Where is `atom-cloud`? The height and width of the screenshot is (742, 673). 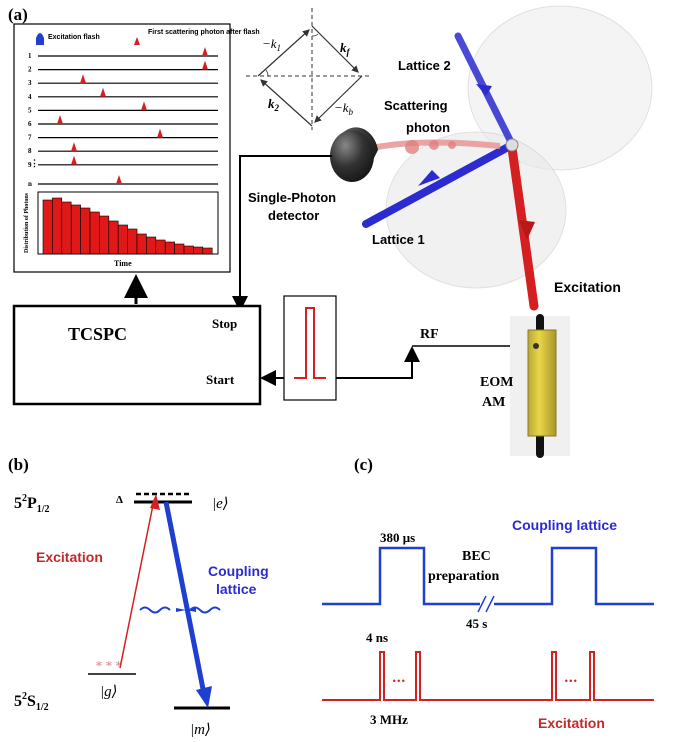 atom-cloud is located at coordinates (512, 145).